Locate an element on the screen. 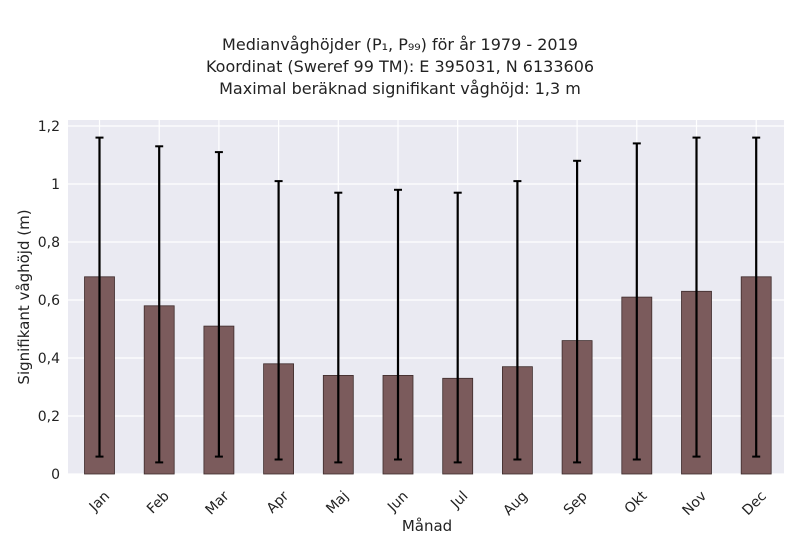 The width and height of the screenshot is (800, 550). y-tick-label: 1 is located at coordinates (55, 185).